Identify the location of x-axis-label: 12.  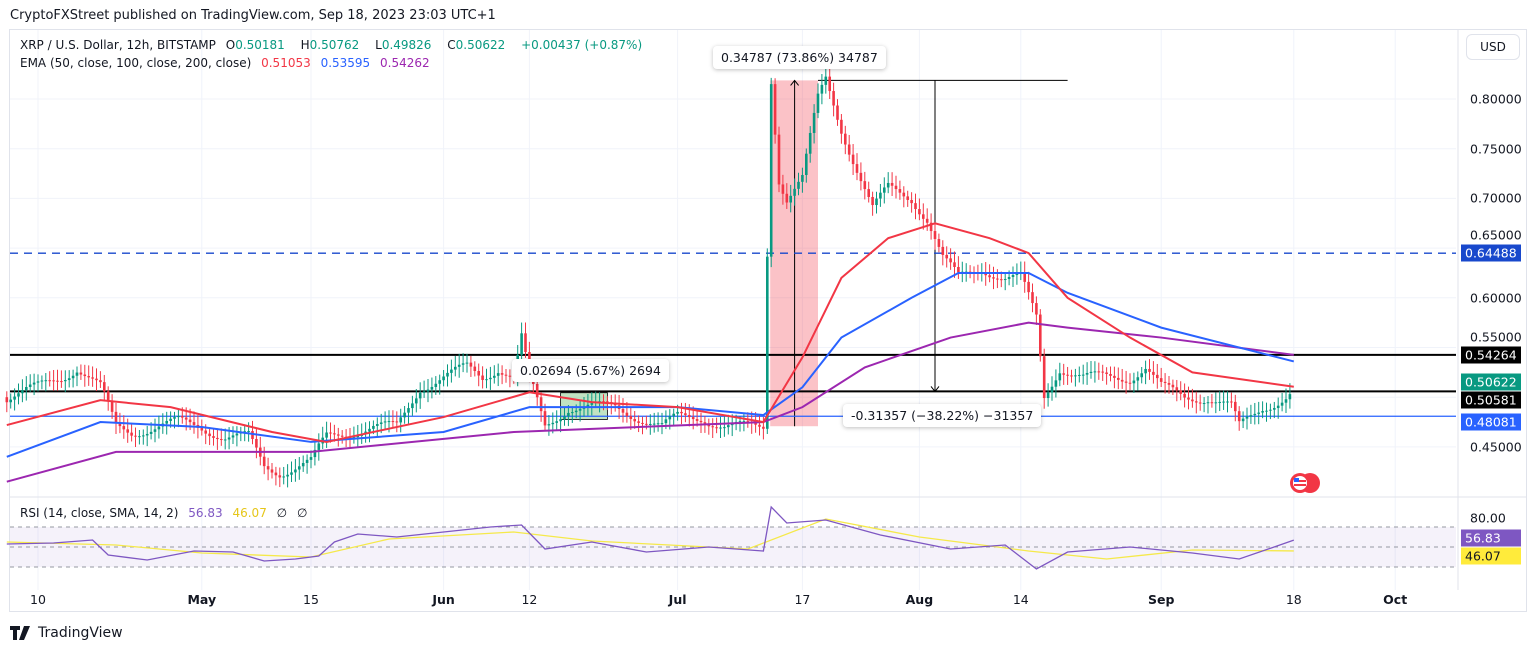
(529, 599).